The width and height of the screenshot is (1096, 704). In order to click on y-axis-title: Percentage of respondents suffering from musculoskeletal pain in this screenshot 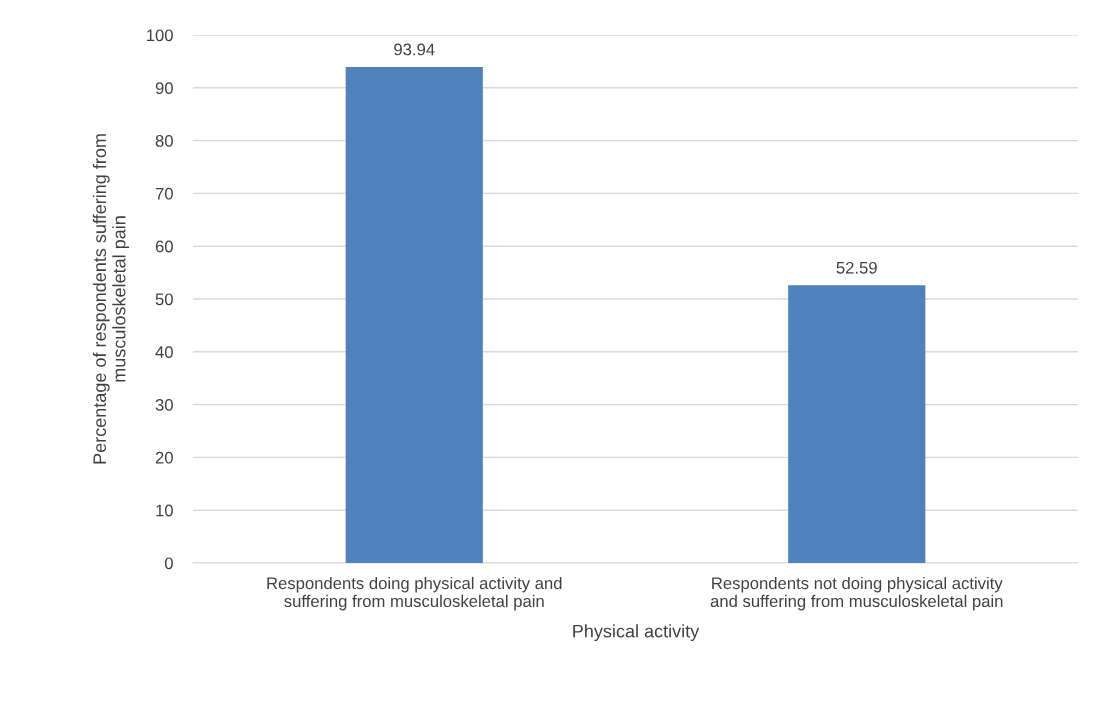, I will do `click(111, 299)`.